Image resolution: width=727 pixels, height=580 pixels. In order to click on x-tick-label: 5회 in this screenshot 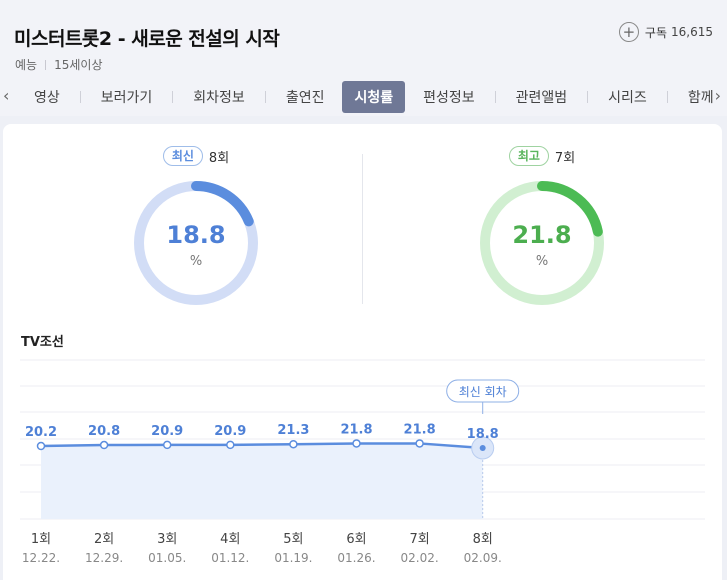, I will do `click(293, 539)`.